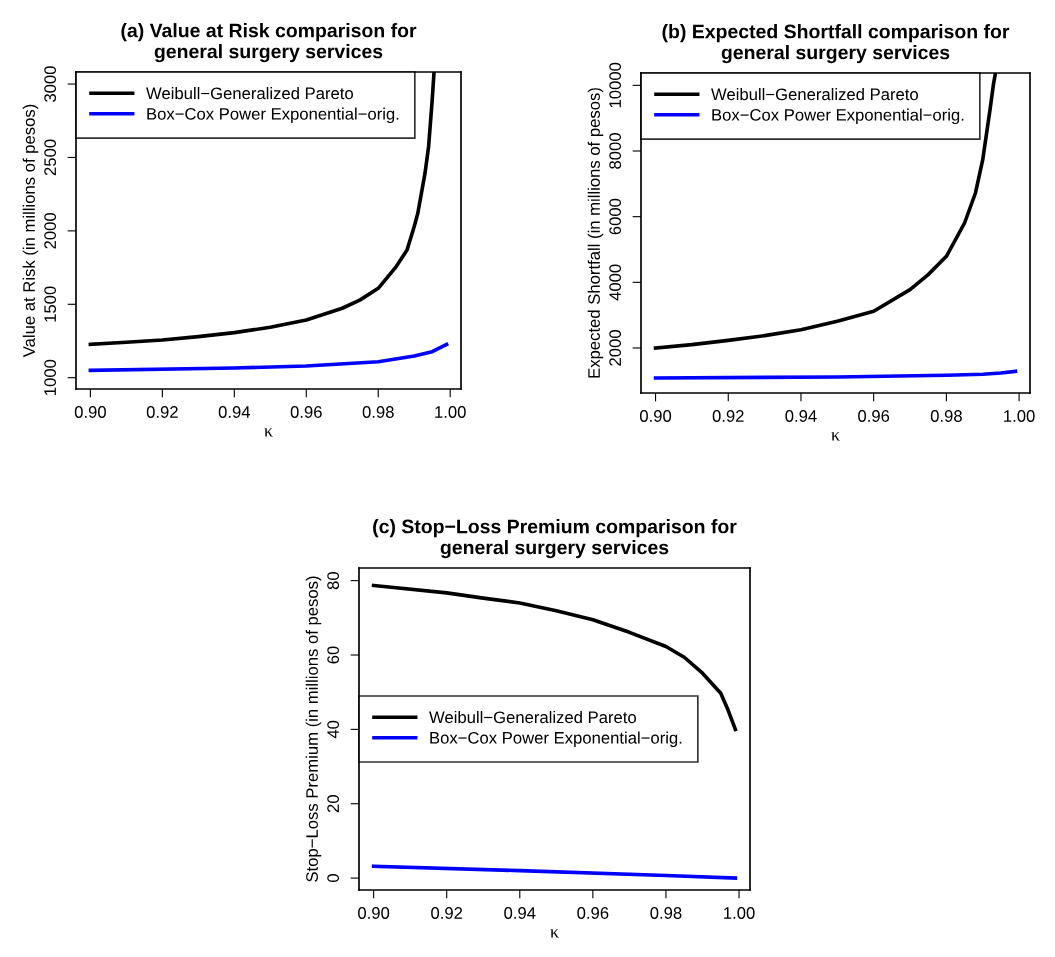 The image size is (1055, 957). What do you see at coordinates (615, 282) in the screenshot?
I see `y-tick-label: 4000` at bounding box center [615, 282].